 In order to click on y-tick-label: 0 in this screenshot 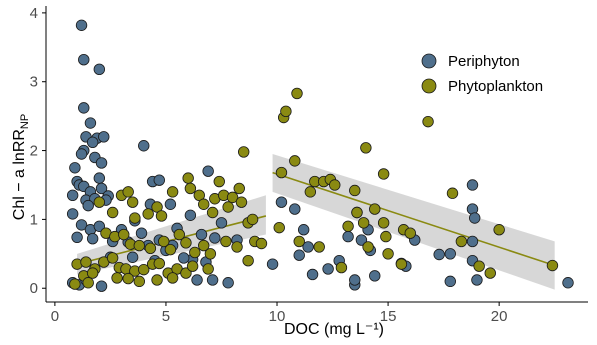, I will do `click(34, 288)`.